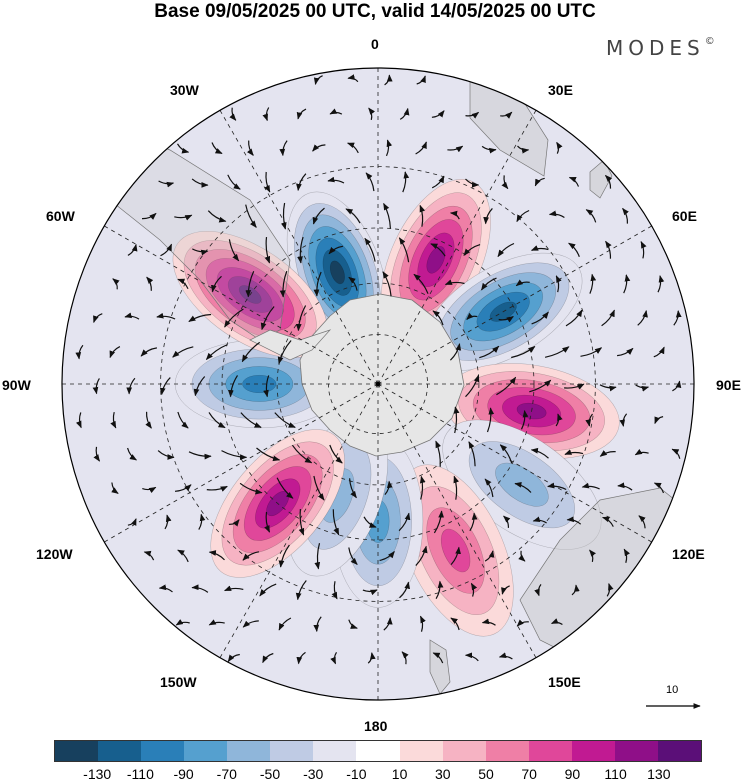 This screenshot has height=783, width=750. Describe the element at coordinates (270, 774) in the screenshot. I see `colorbar-tick-label: -50` at that location.